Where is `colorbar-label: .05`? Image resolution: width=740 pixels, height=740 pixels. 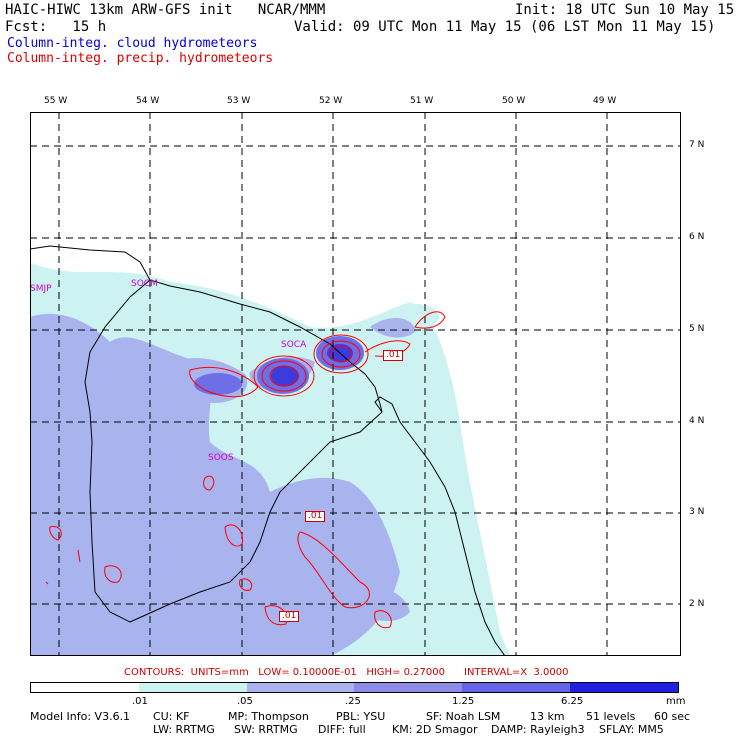
colorbar-label: .05 is located at coordinates (245, 701).